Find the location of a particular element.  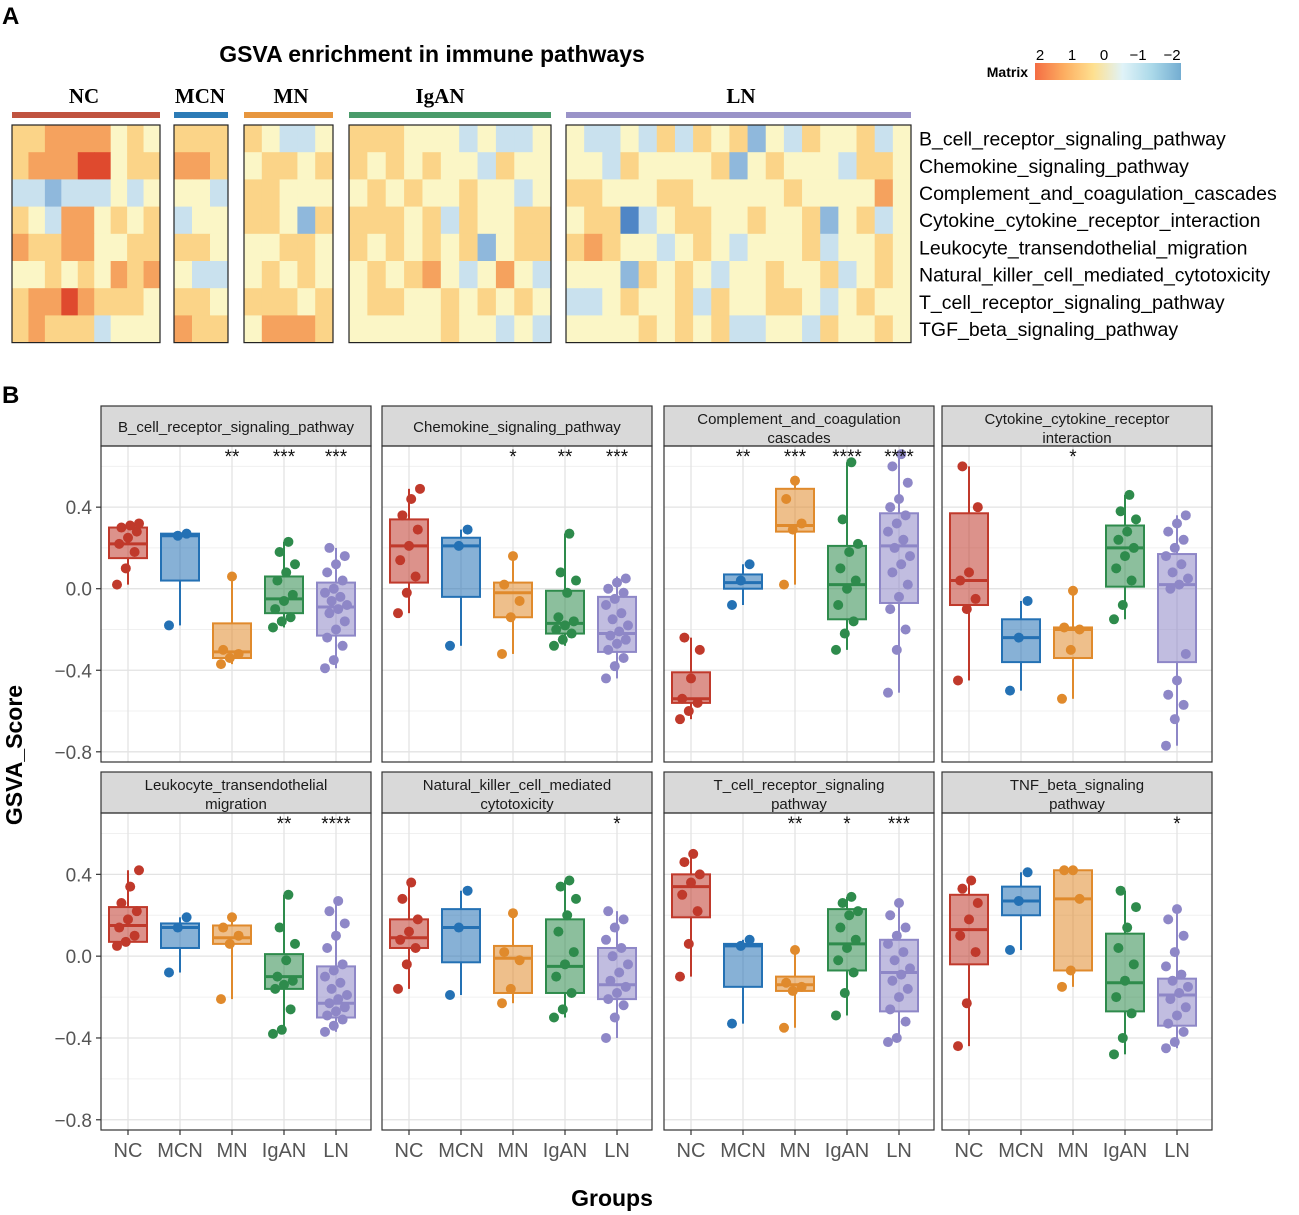

y-tick-label: 0.4 is located at coordinates (79, 875).